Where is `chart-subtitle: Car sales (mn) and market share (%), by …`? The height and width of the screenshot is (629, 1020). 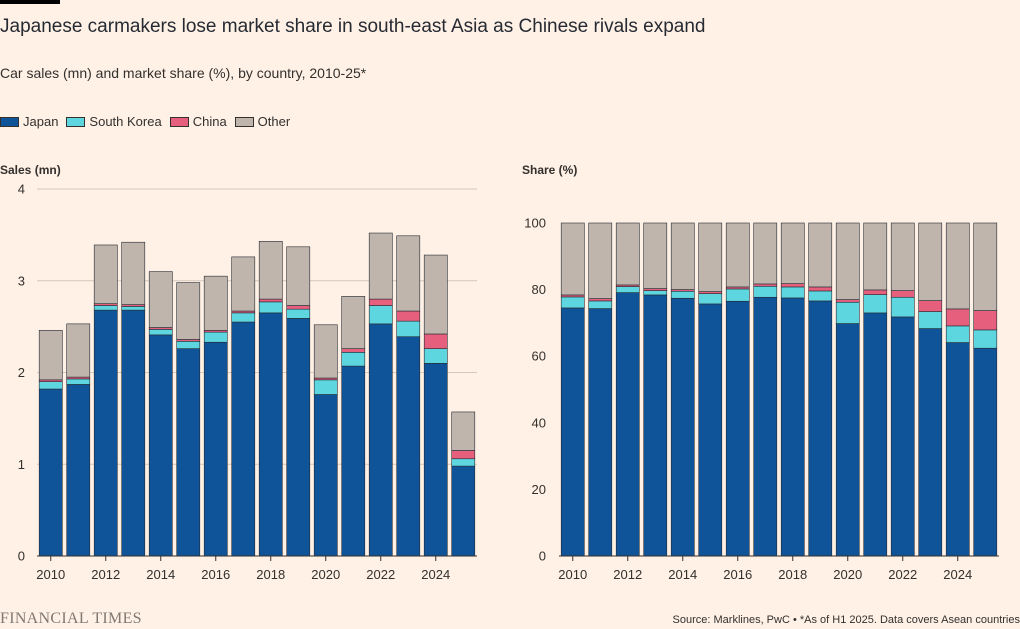
chart-subtitle: Car sales (mn) and market share (%), by … is located at coordinates (183, 73).